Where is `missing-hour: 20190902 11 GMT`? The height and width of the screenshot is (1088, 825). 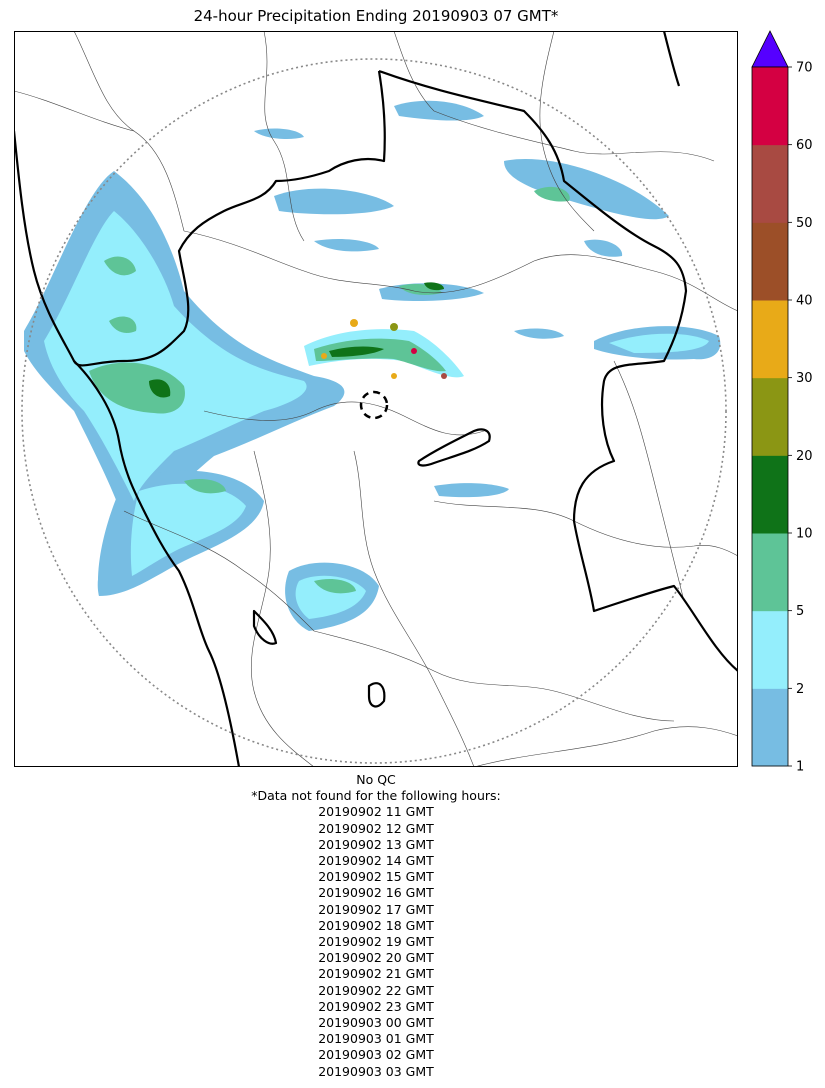
missing-hour: 20190902 11 GMT is located at coordinates (376, 812).